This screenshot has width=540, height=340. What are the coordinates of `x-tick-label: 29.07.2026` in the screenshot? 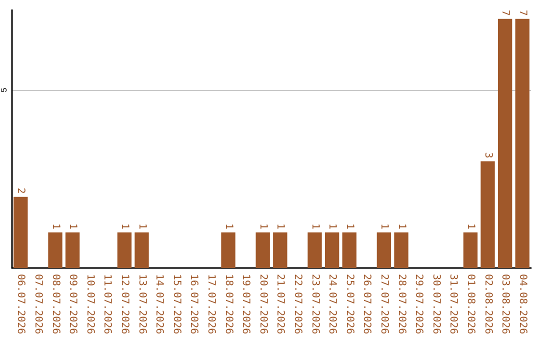 It's located at (418, 304).